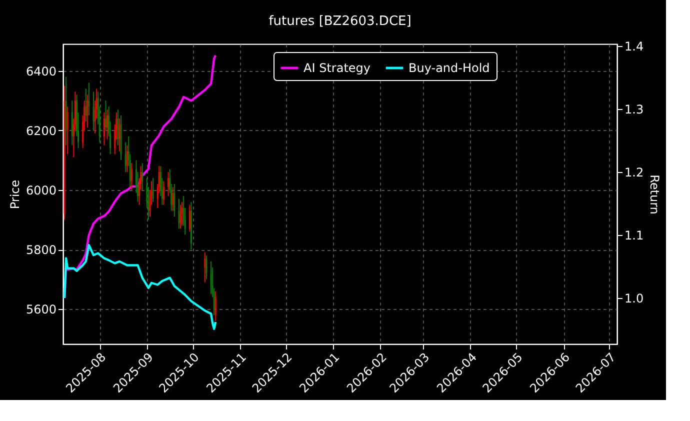 The width and height of the screenshot is (690, 421). I want to click on y2-tick-label: 1.1, so click(634, 235).